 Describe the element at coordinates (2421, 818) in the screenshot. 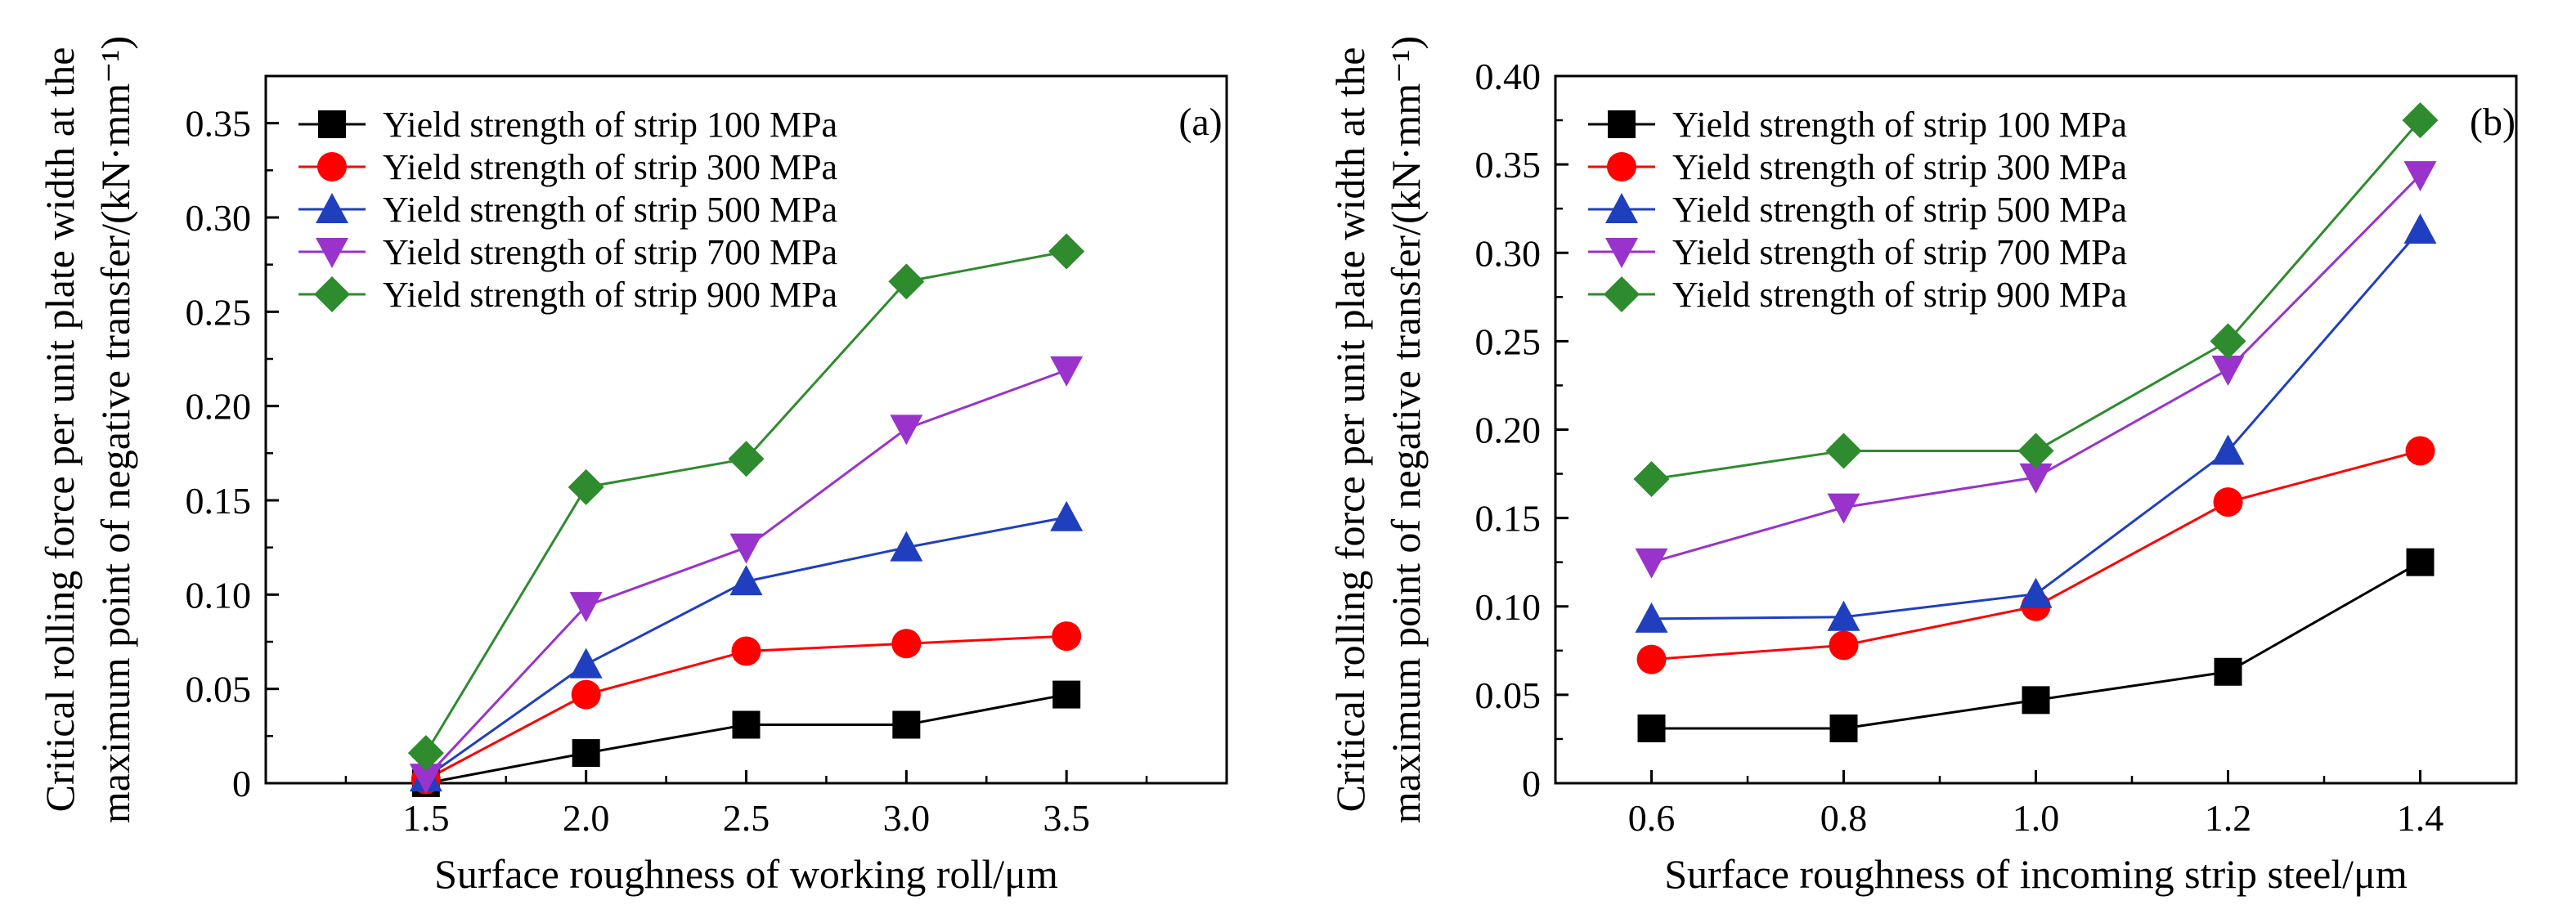

I see `x-tick-label: 1.4` at that location.